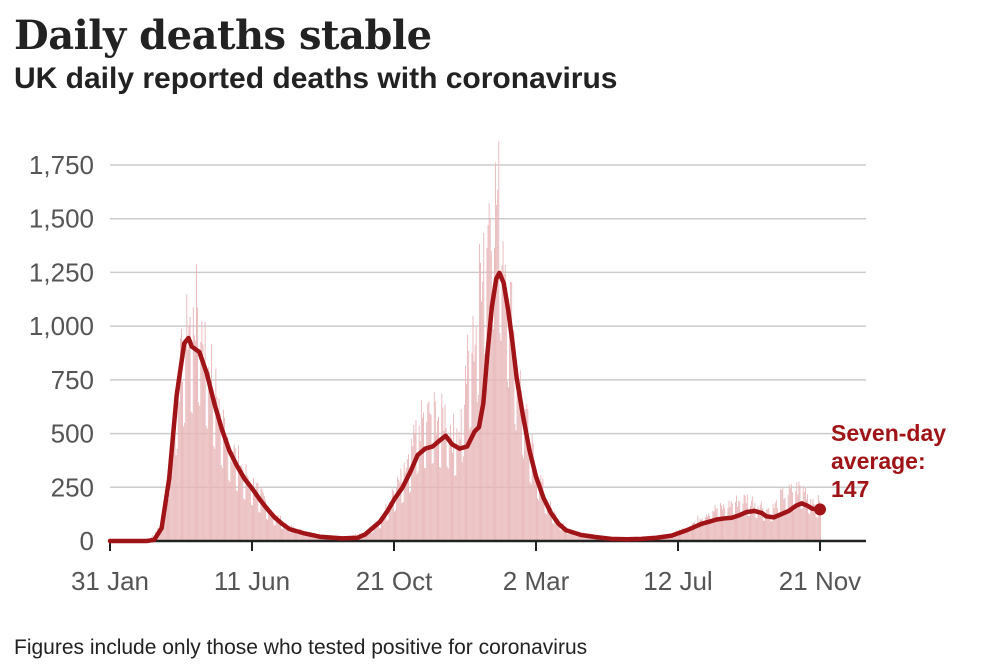 This screenshot has height=668, width=1000. Describe the element at coordinates (888, 433) in the screenshot. I see `annotation-label: Seven-day` at that location.